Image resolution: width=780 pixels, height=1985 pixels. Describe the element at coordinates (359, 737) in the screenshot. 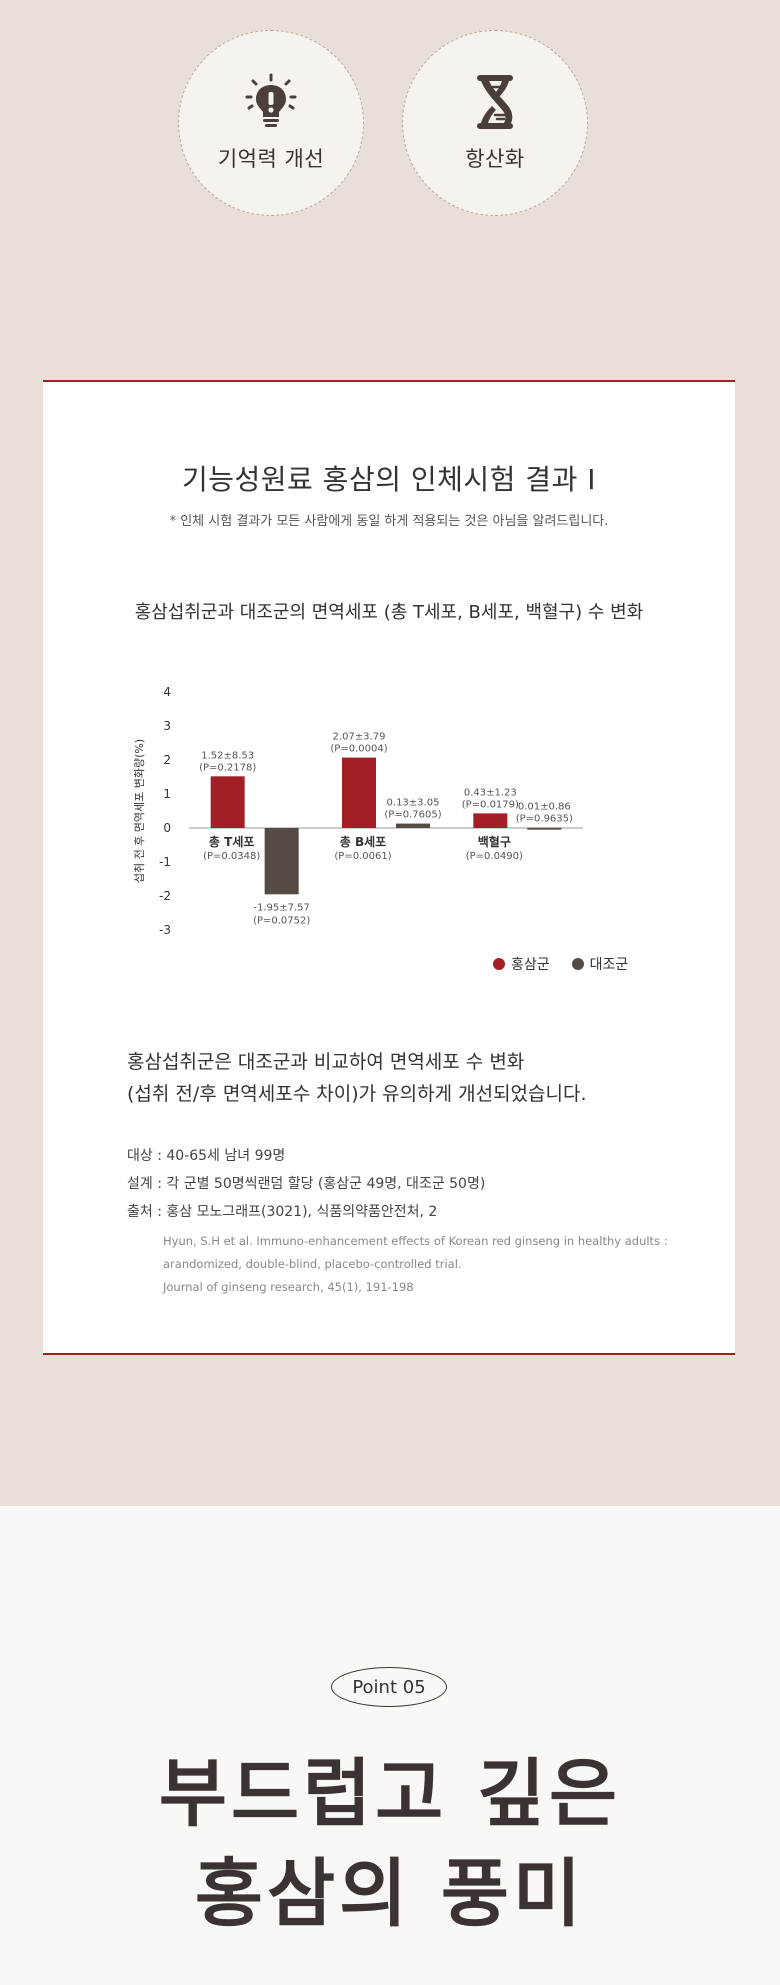

I see `data-label: 2.07±3.79` at that location.